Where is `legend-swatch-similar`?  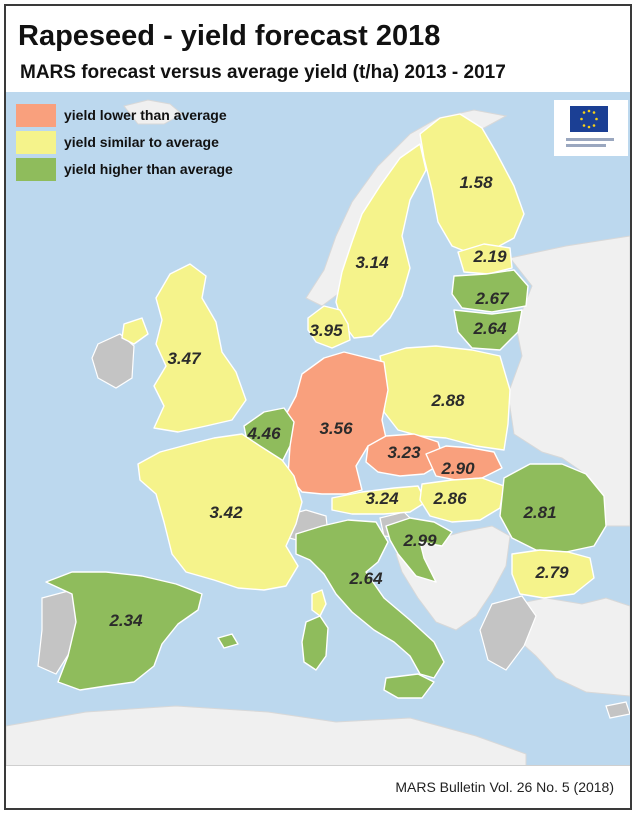
legend-swatch-similar is located at coordinates (36, 142).